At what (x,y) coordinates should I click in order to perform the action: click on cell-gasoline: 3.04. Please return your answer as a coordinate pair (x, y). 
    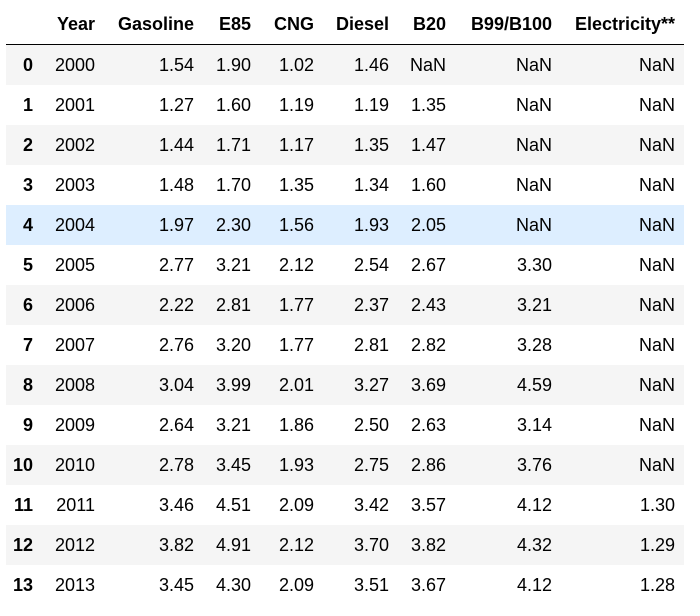
    Looking at the image, I should click on (176, 384).